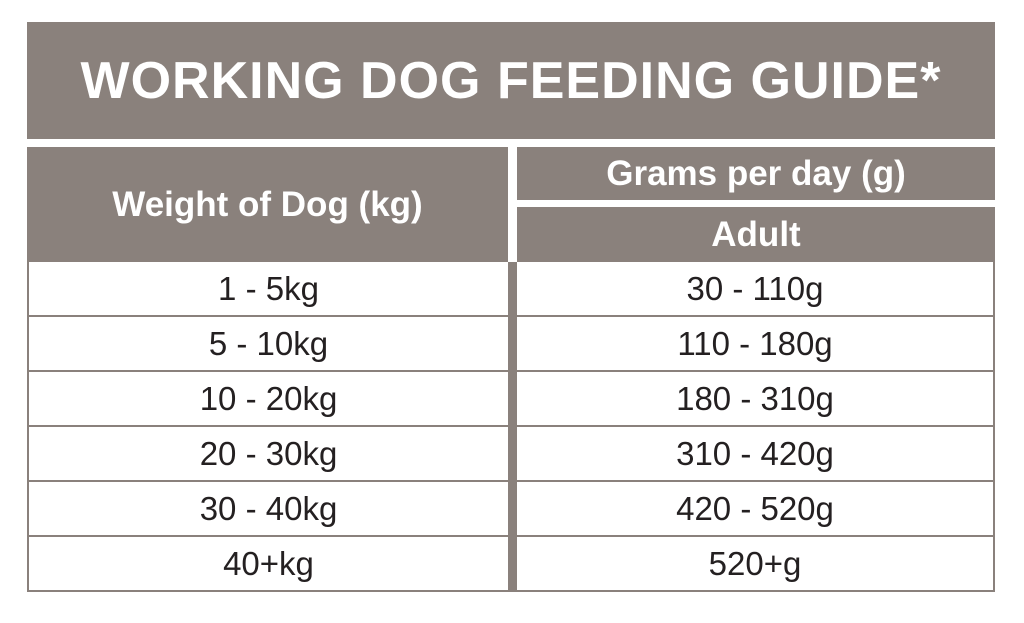 This screenshot has width=1024, height=623. I want to click on grams-cell: 110 - 180g, so click(755, 343).